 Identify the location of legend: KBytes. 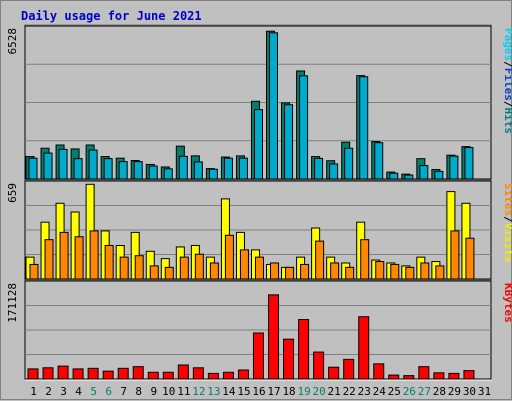
(507, 303).